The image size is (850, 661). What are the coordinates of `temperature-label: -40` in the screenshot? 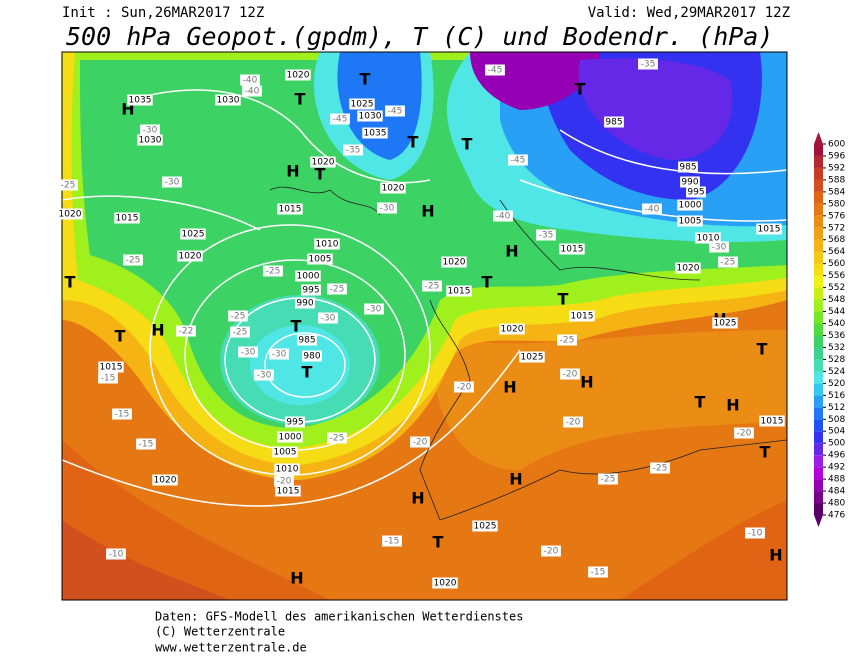 It's located at (652, 210).